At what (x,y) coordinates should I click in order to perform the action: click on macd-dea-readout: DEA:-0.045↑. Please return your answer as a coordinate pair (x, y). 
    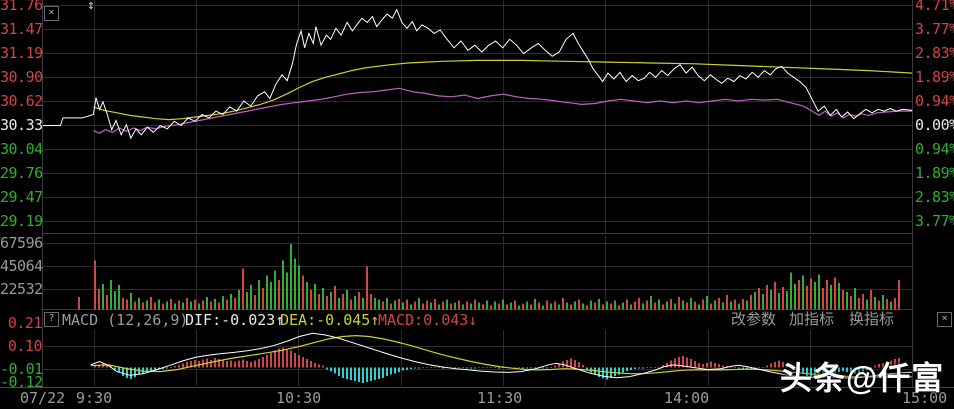
    Looking at the image, I should click on (330, 320).